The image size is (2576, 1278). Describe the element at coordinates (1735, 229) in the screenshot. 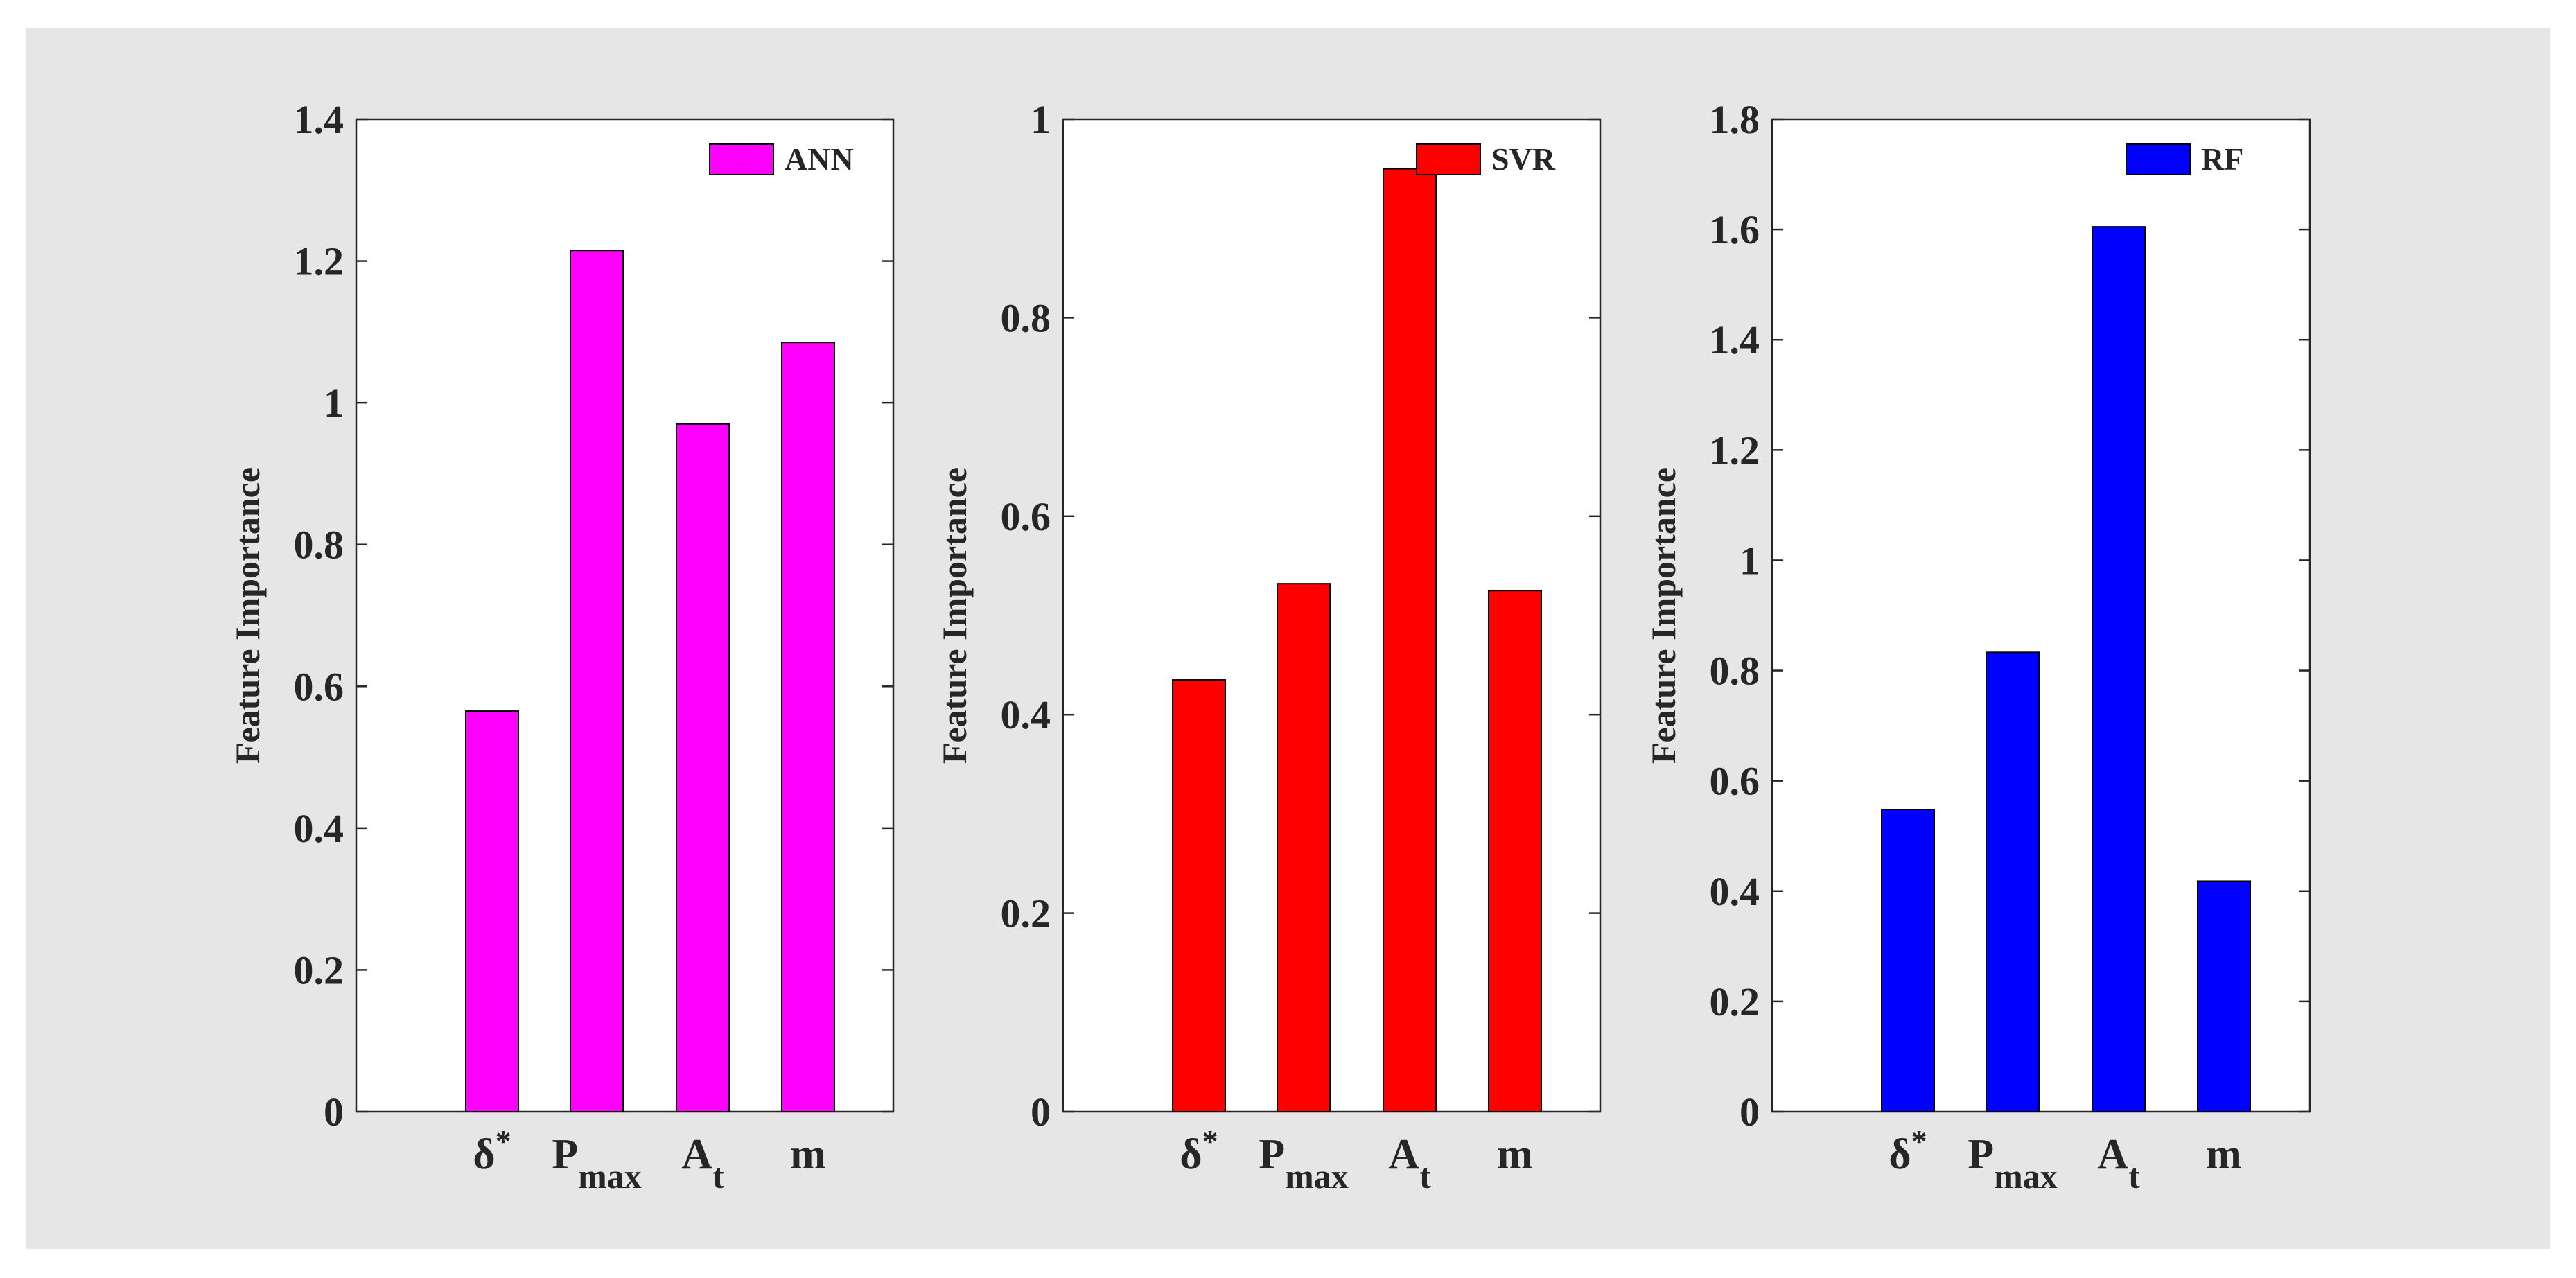

I see `y-tick-label: 1.6` at that location.